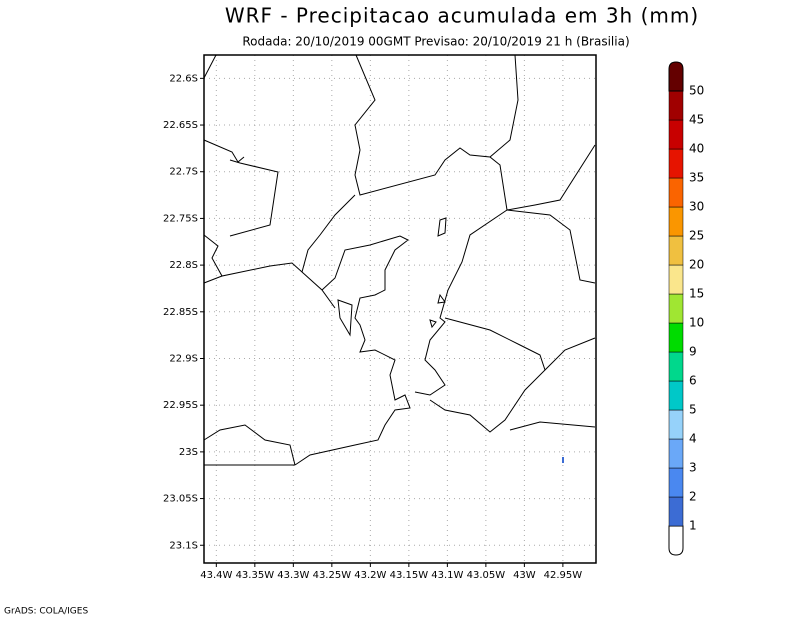 The height and width of the screenshot is (622, 800). I want to click on x-tick-label: 42.95W, so click(563, 575).